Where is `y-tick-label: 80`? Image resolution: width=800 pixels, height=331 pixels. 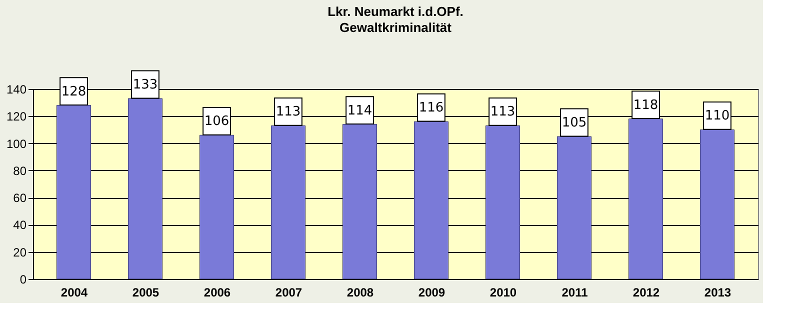 y-tick-label: 80 is located at coordinates (20, 171).